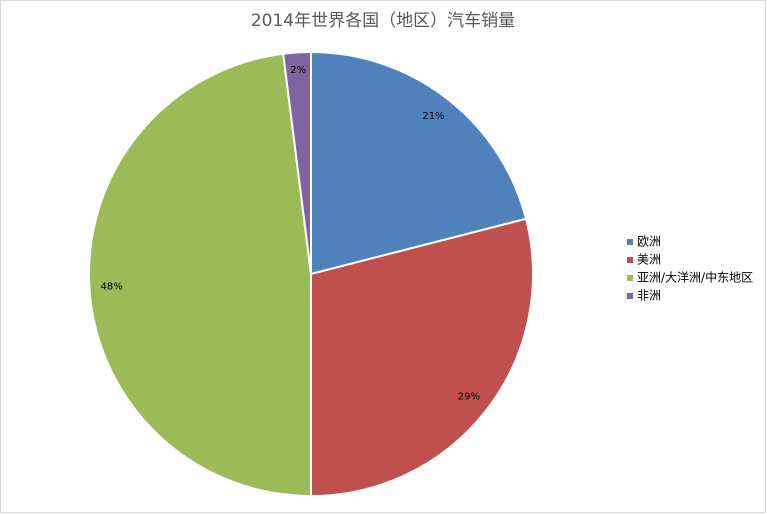 The image size is (767, 514). Describe the element at coordinates (433, 116) in the screenshot. I see `data-label: 21%` at that location.